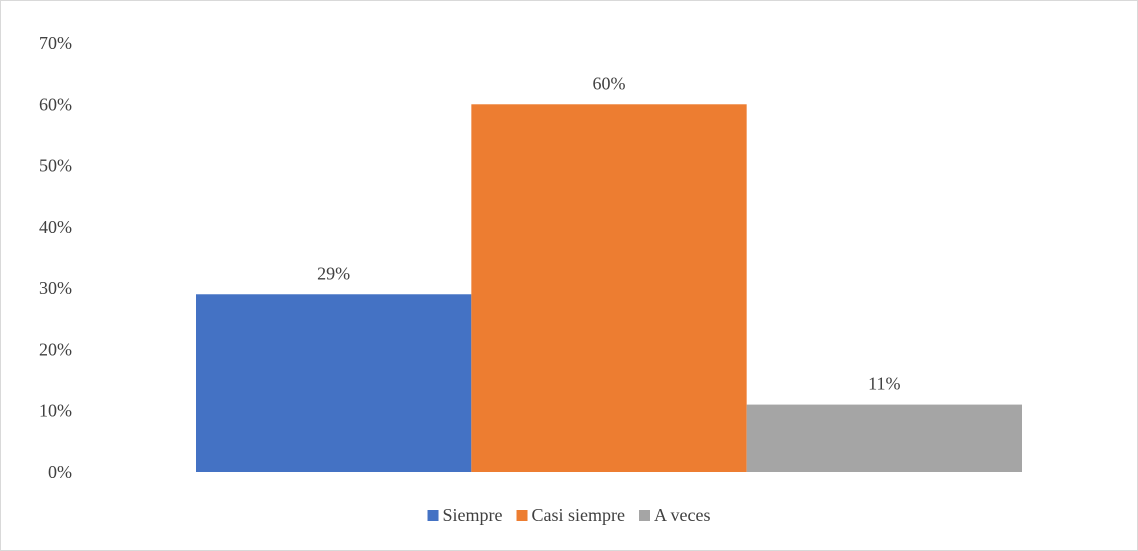  I want to click on data-label: 60%, so click(609, 83).